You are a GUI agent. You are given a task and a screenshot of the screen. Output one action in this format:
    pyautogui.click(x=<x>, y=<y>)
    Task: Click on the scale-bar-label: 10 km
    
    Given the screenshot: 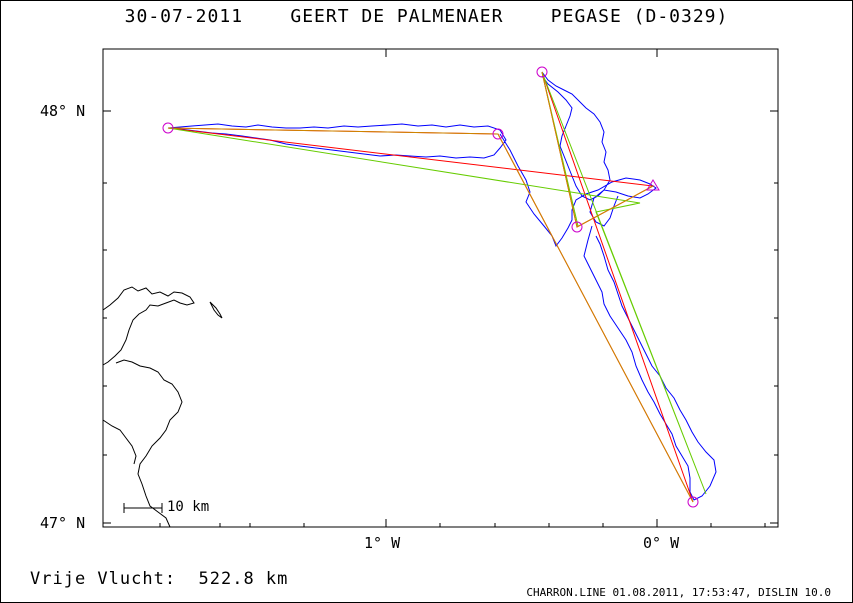 What is the action you would take?
    pyautogui.click(x=188, y=507)
    